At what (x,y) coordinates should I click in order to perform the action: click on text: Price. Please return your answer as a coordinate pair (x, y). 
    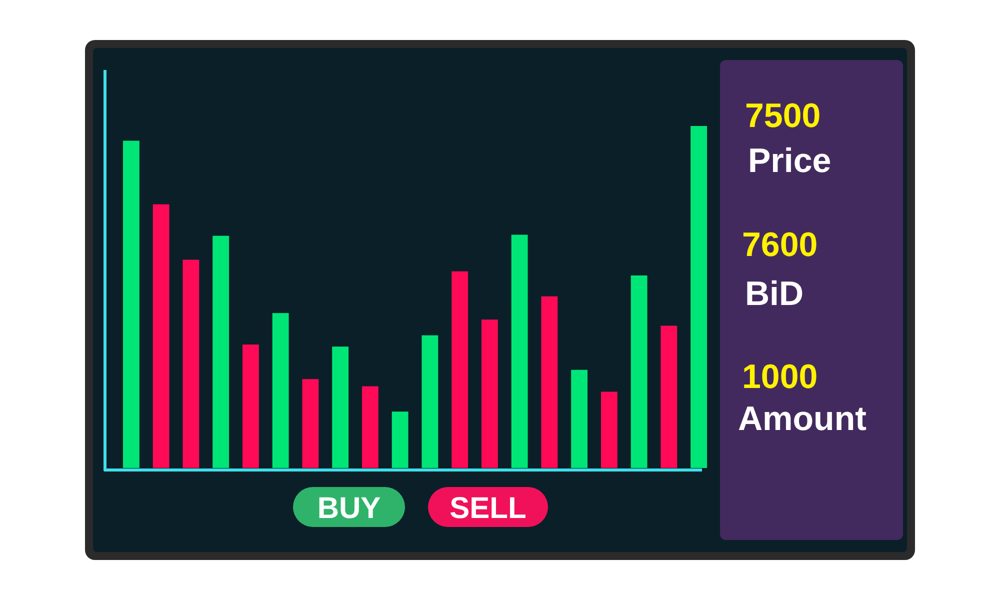
    Looking at the image, I should click on (790, 161).